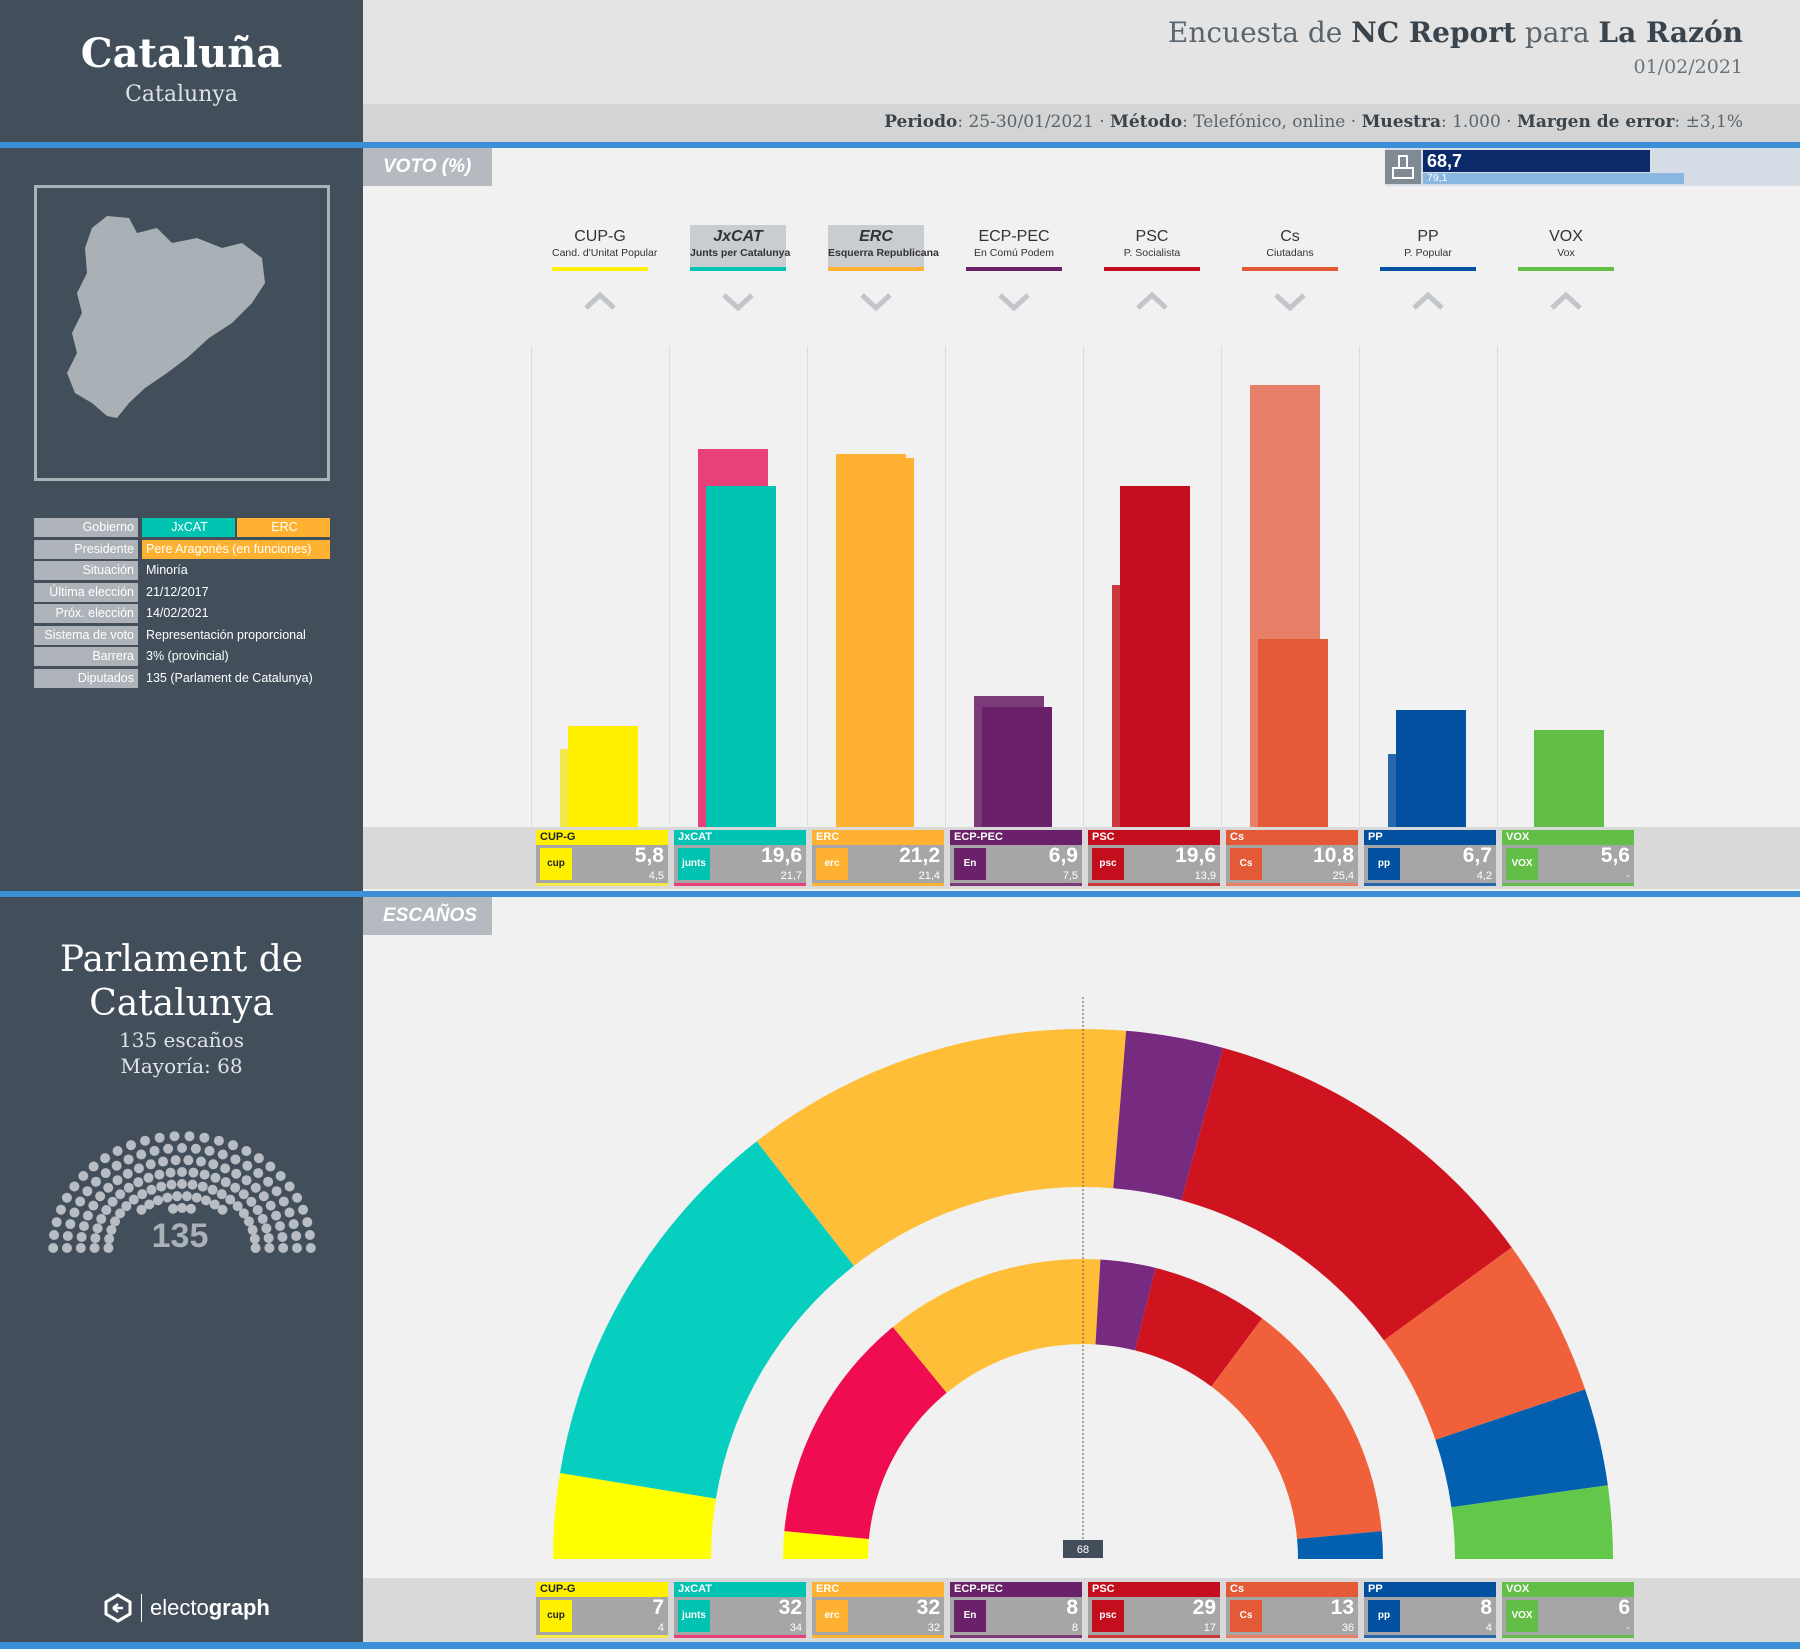  I want to click on party-header-vox: VOX Vox, so click(1566, 248).